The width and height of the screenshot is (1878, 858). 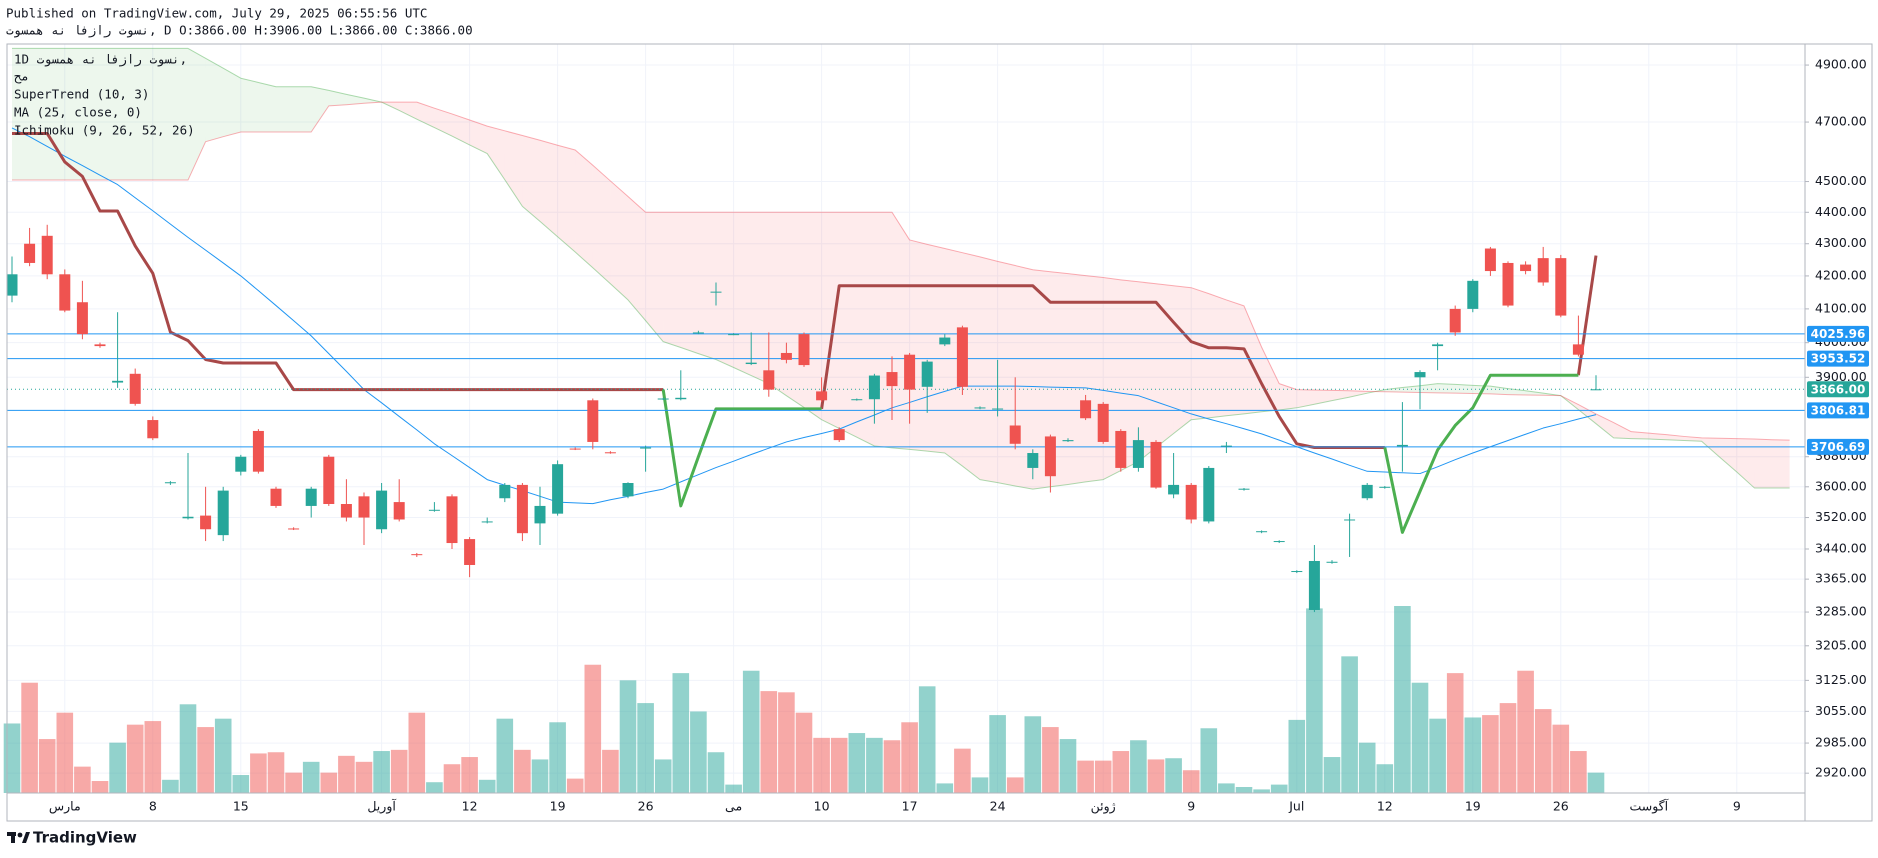 I want to click on footer-logo: TradingView, so click(x=85, y=838).